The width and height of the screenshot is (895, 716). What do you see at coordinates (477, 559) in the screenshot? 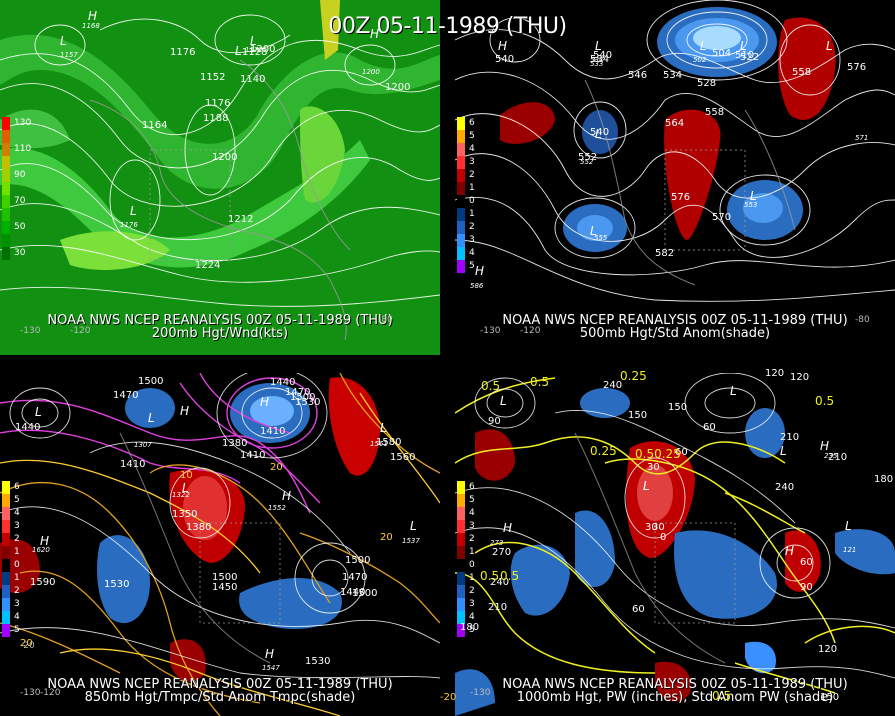
I see `legend-1000mb: 6 5 4 3 2 1 0 1 2 3 4 5` at bounding box center [477, 559].